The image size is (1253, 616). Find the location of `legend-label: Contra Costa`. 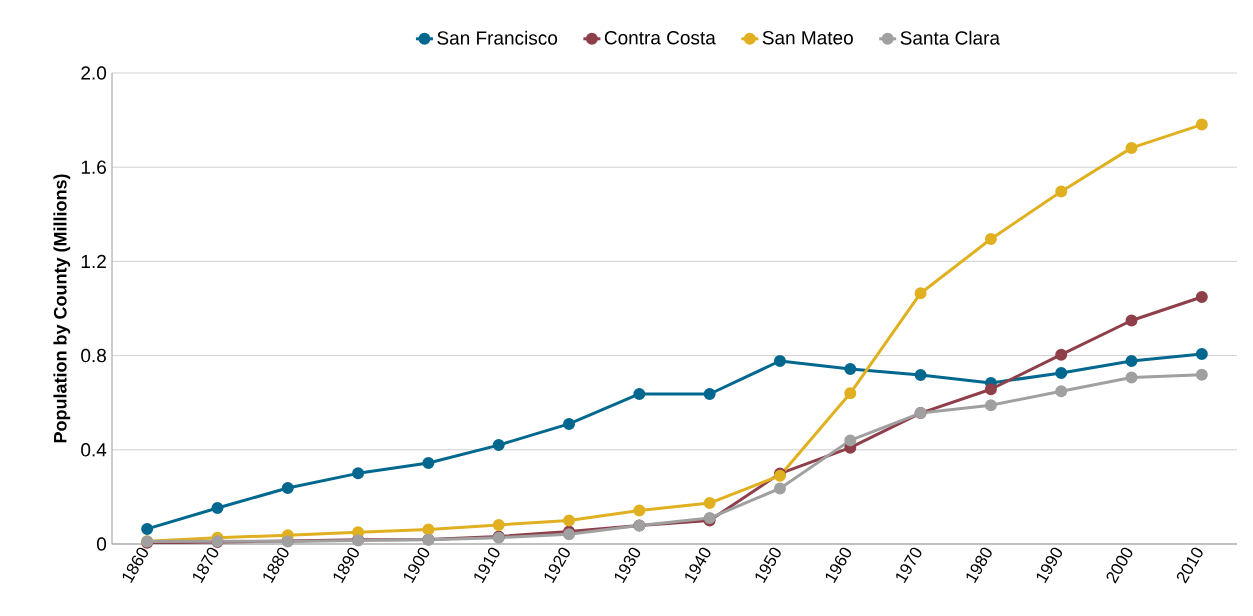

legend-label: Contra Costa is located at coordinates (660, 38).